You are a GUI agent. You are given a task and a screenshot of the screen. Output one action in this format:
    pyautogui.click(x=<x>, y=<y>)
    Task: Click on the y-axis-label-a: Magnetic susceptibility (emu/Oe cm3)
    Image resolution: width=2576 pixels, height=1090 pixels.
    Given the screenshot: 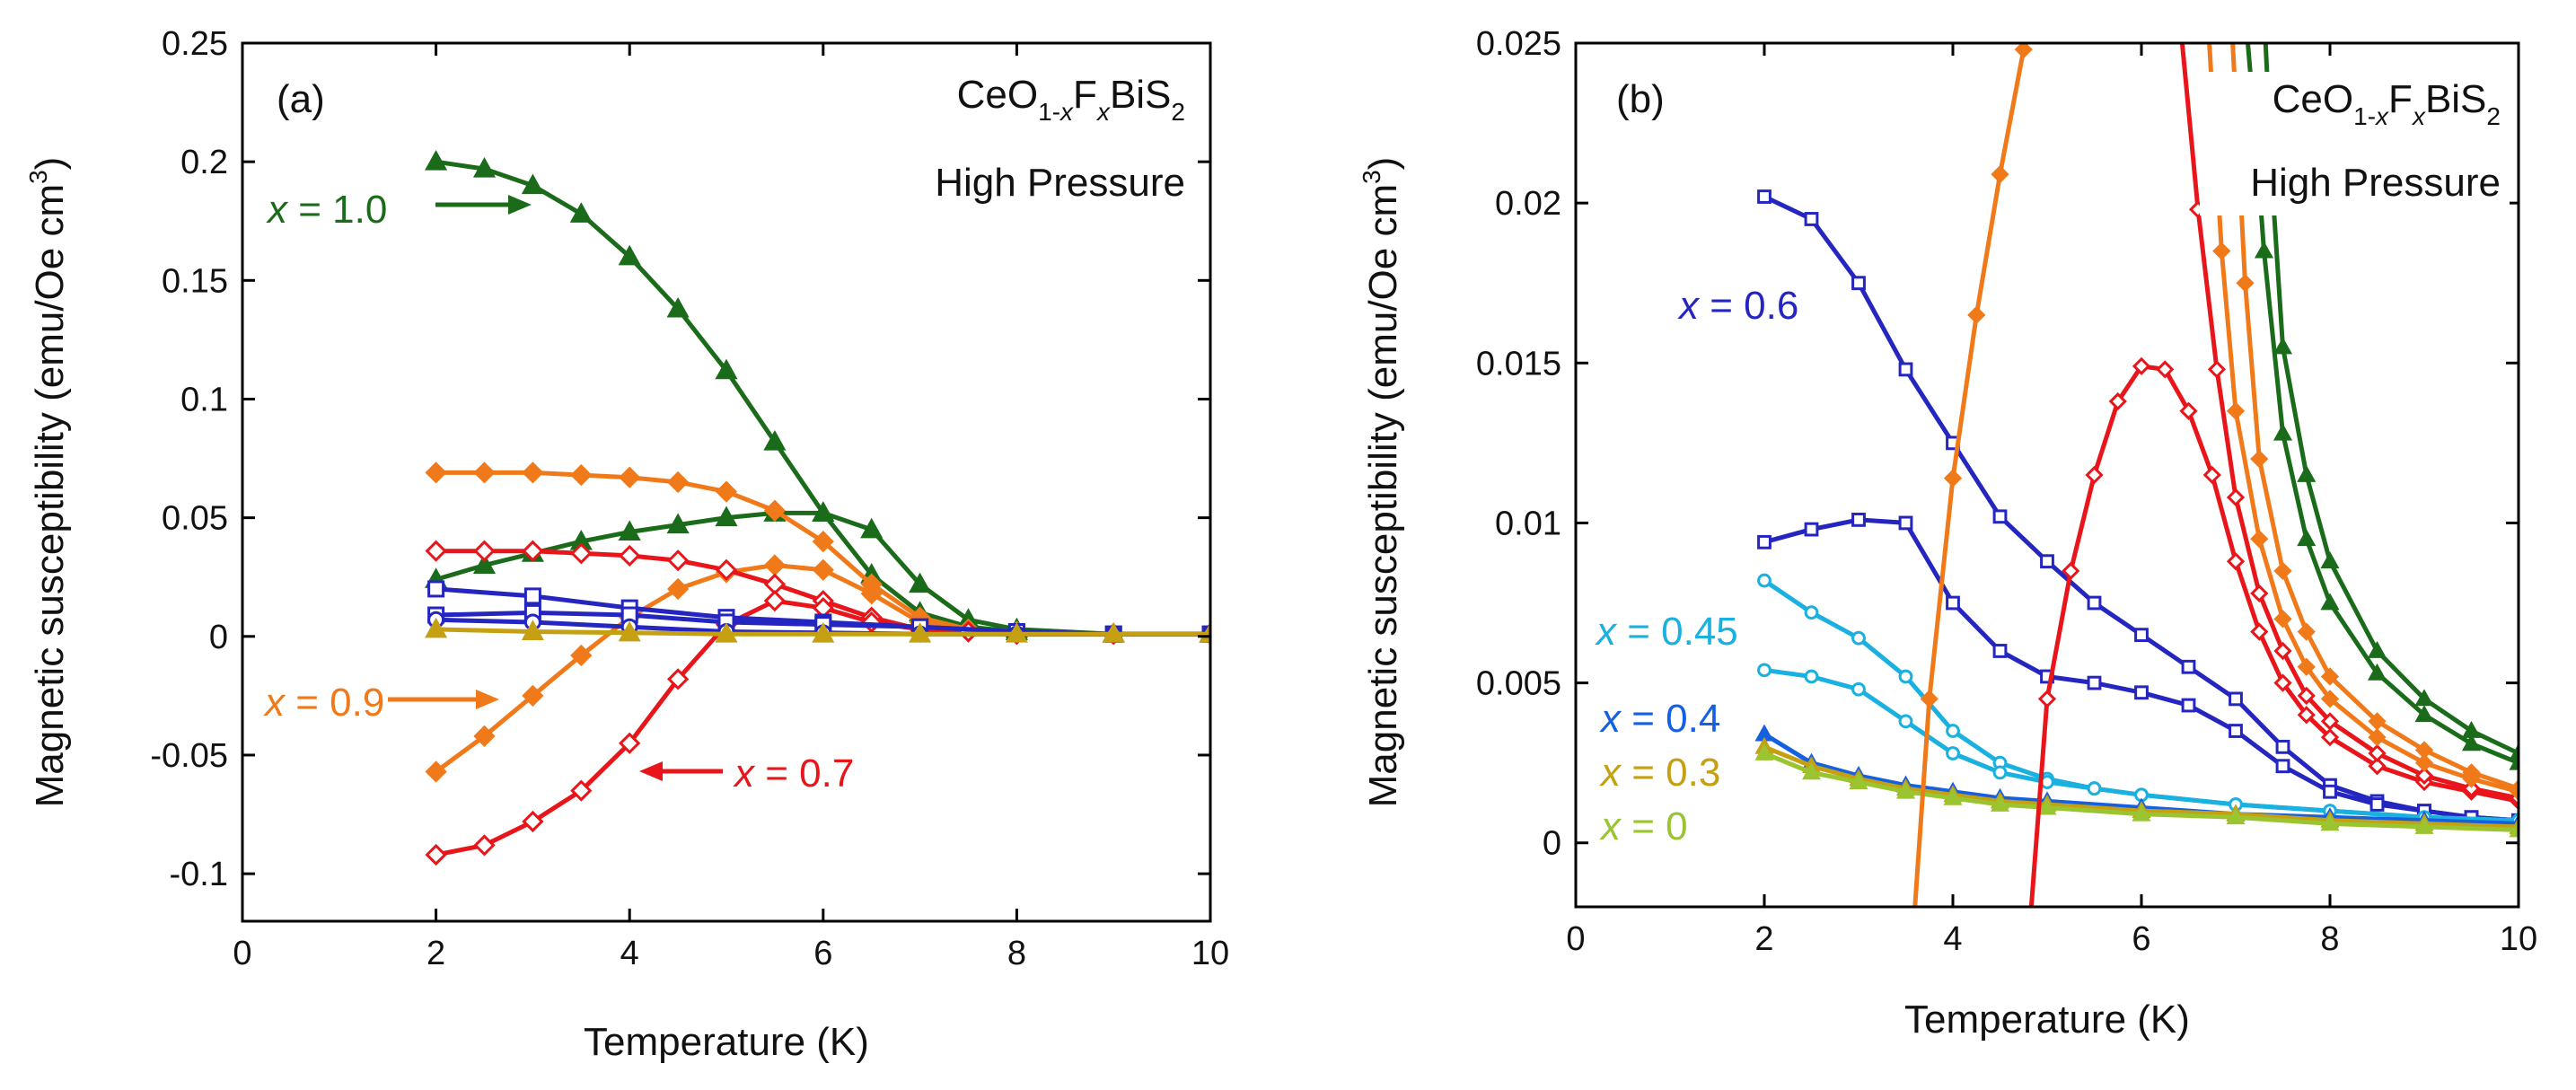 What is the action you would take?
    pyautogui.click(x=48, y=482)
    